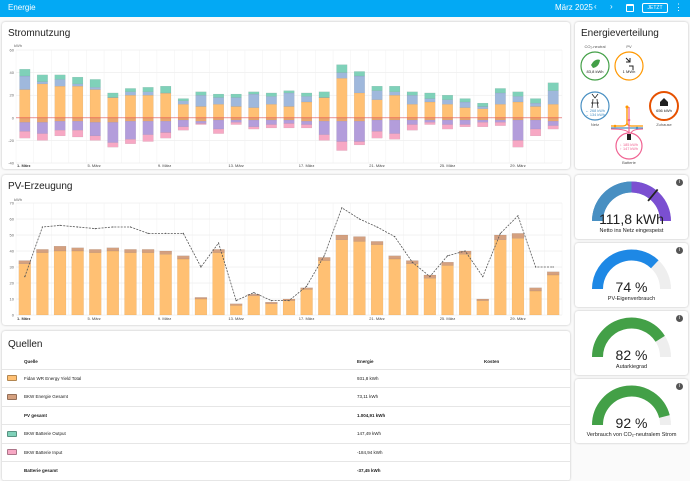  What do you see at coordinates (527, 362) in the screenshot?
I see `column-cost: Kosten` at bounding box center [527, 362].